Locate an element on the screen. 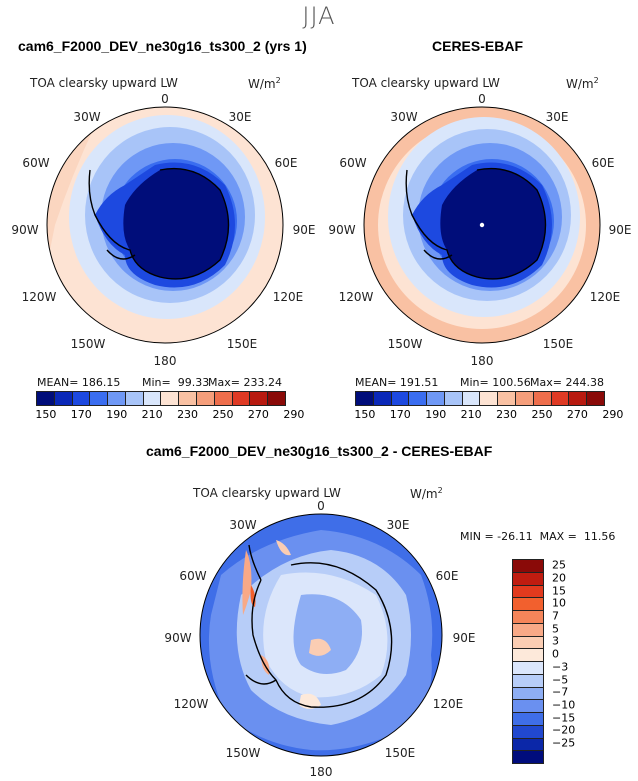 The width and height of the screenshot is (638, 781). colorbar-tick-label: 3 is located at coordinates (555, 641).